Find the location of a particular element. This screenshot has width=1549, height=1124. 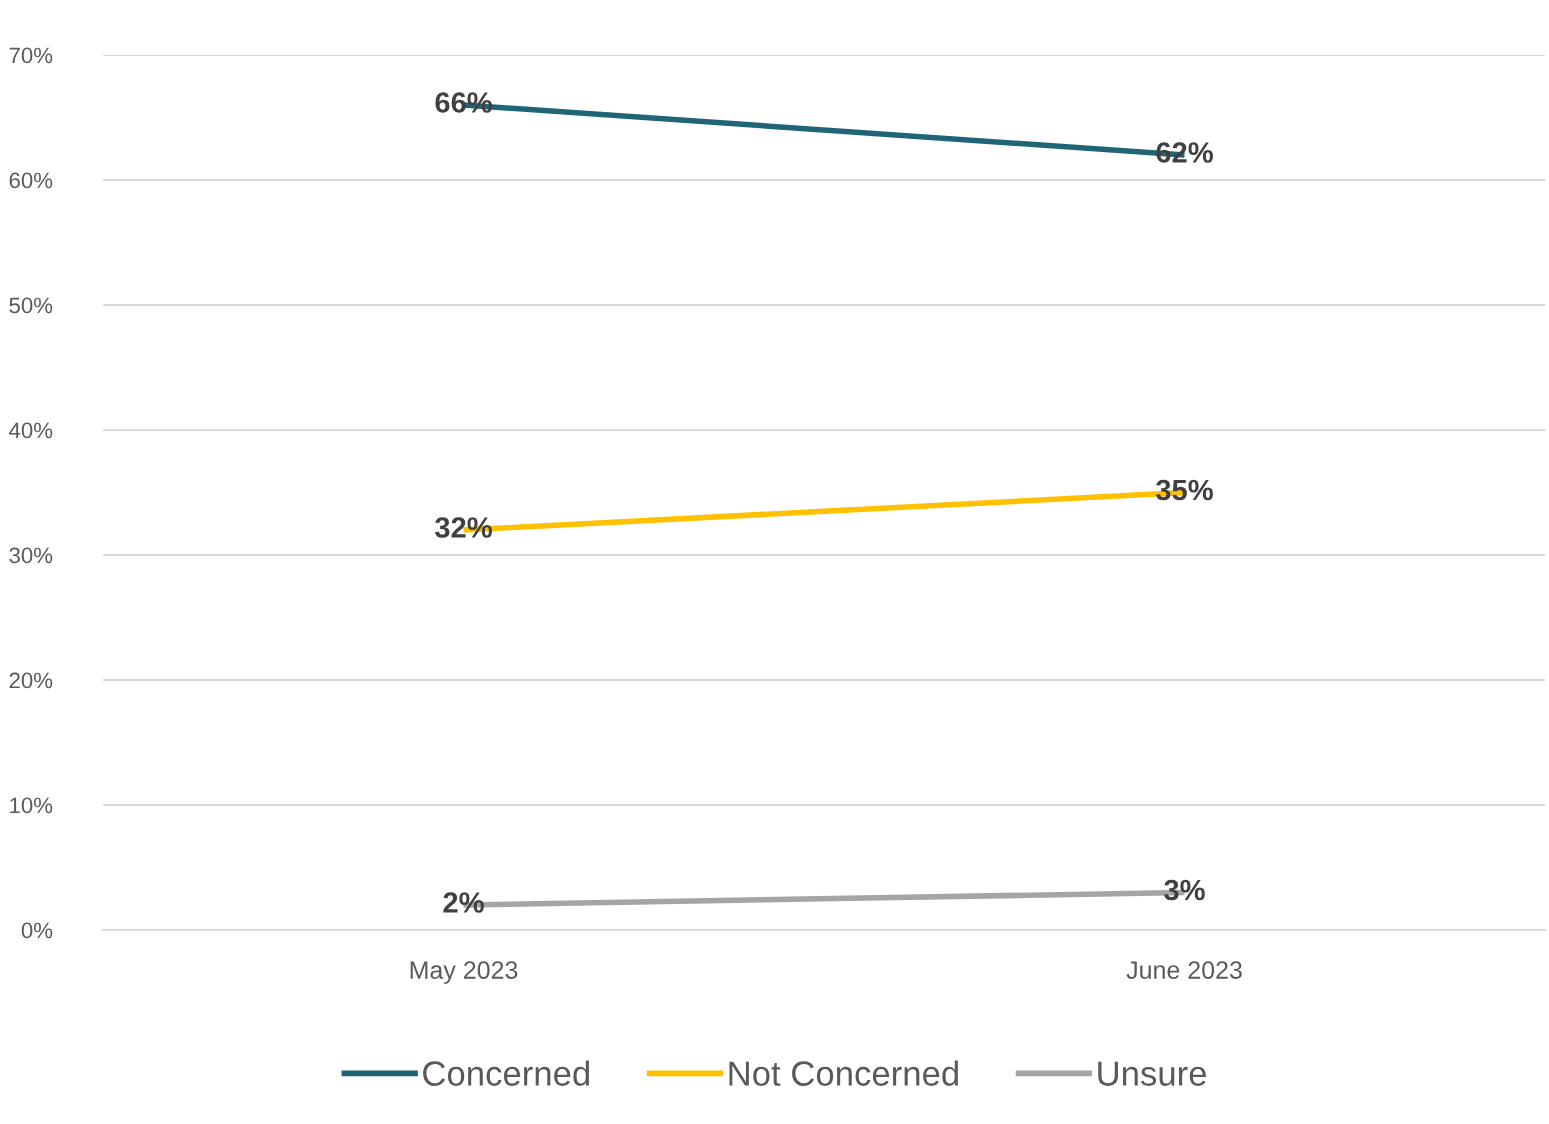

y-tick-label: 0% is located at coordinates (37, 930).